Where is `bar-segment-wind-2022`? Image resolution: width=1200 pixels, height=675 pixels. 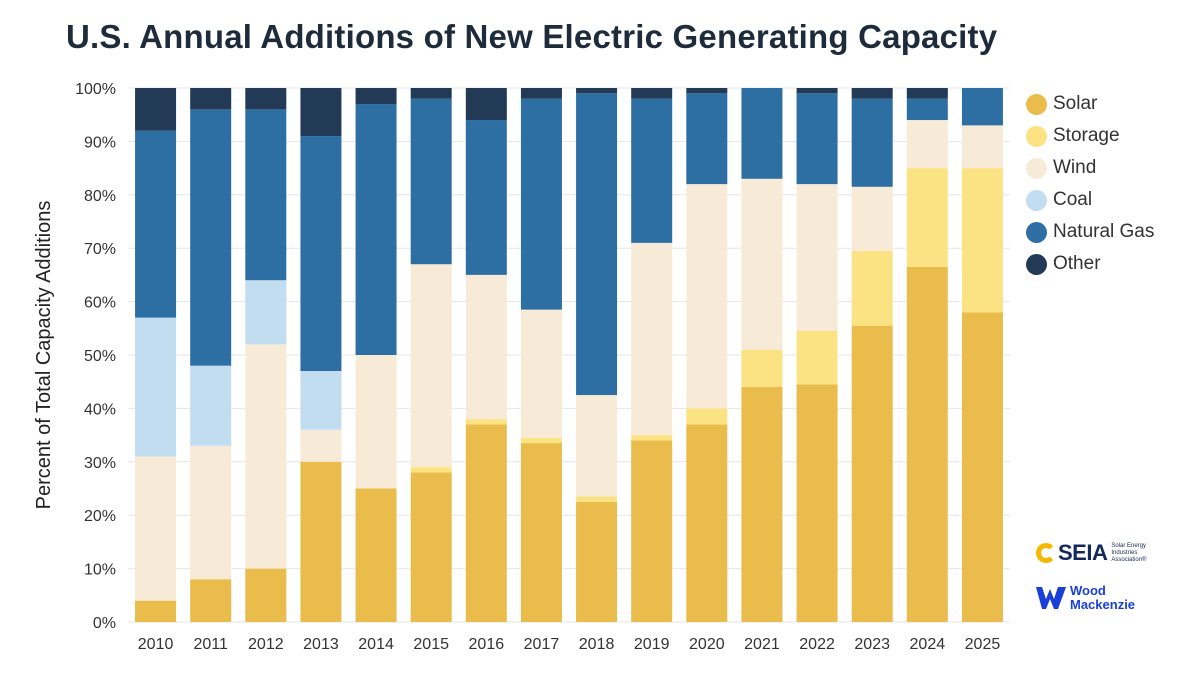 bar-segment-wind-2022 is located at coordinates (817, 257).